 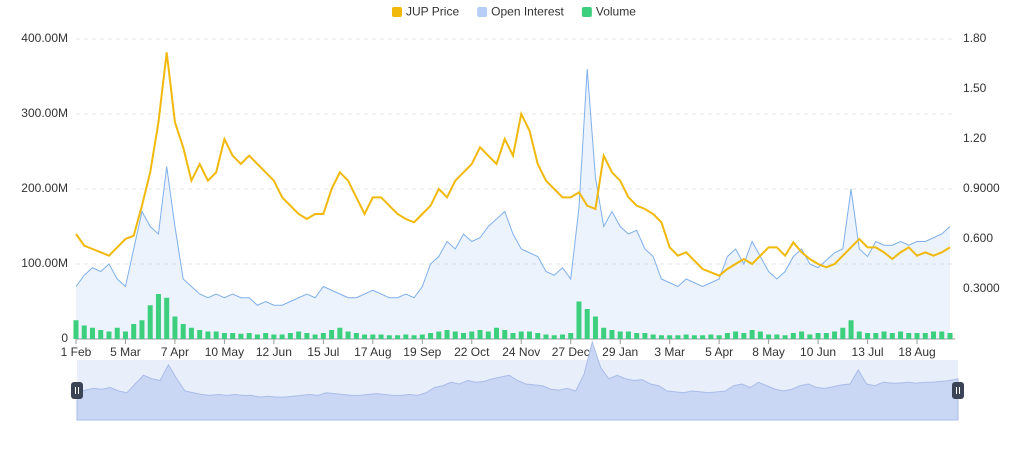 What do you see at coordinates (44, 38) in the screenshot?
I see `y-tick-label: 400.00M` at bounding box center [44, 38].